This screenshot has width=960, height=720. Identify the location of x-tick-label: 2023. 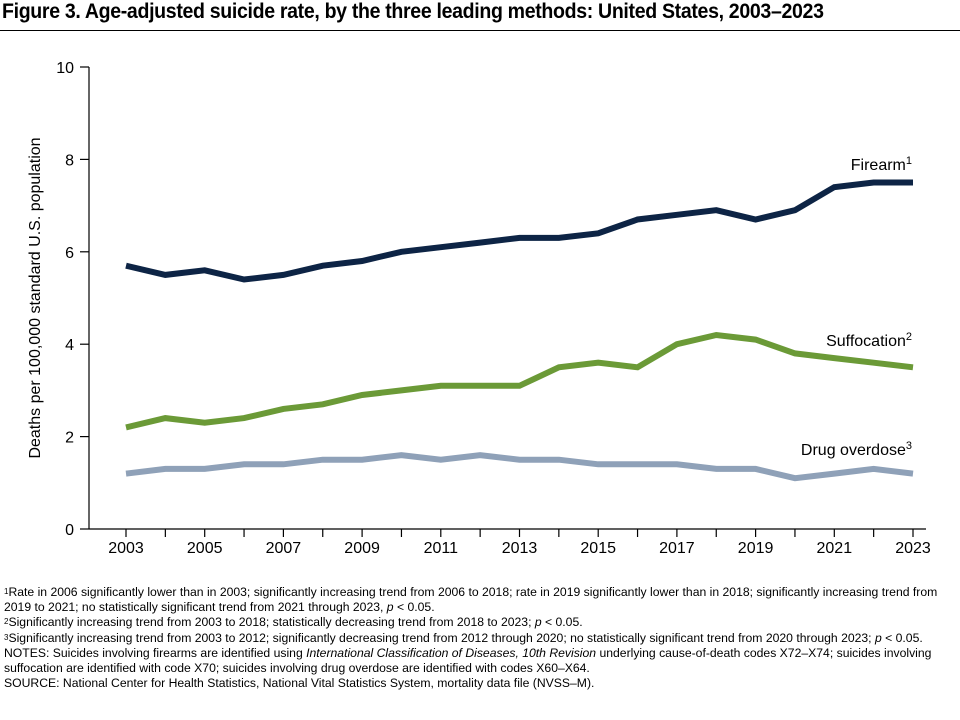
(913, 548).